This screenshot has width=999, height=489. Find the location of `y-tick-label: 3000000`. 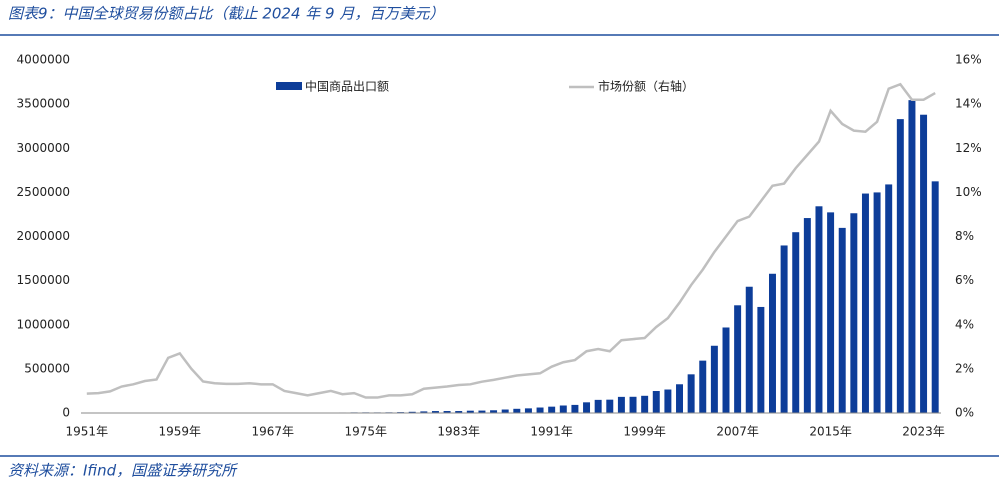

y-tick-label: 3000000 is located at coordinates (43, 148).